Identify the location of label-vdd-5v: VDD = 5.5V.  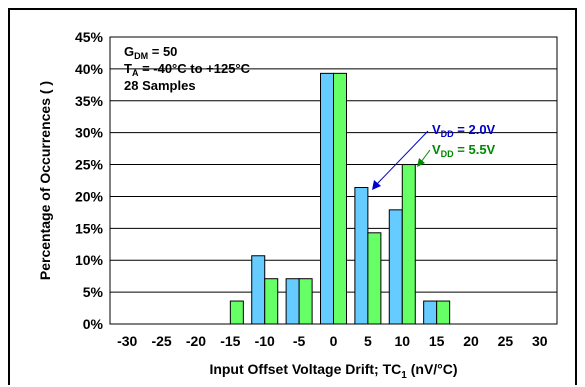
(464, 150).